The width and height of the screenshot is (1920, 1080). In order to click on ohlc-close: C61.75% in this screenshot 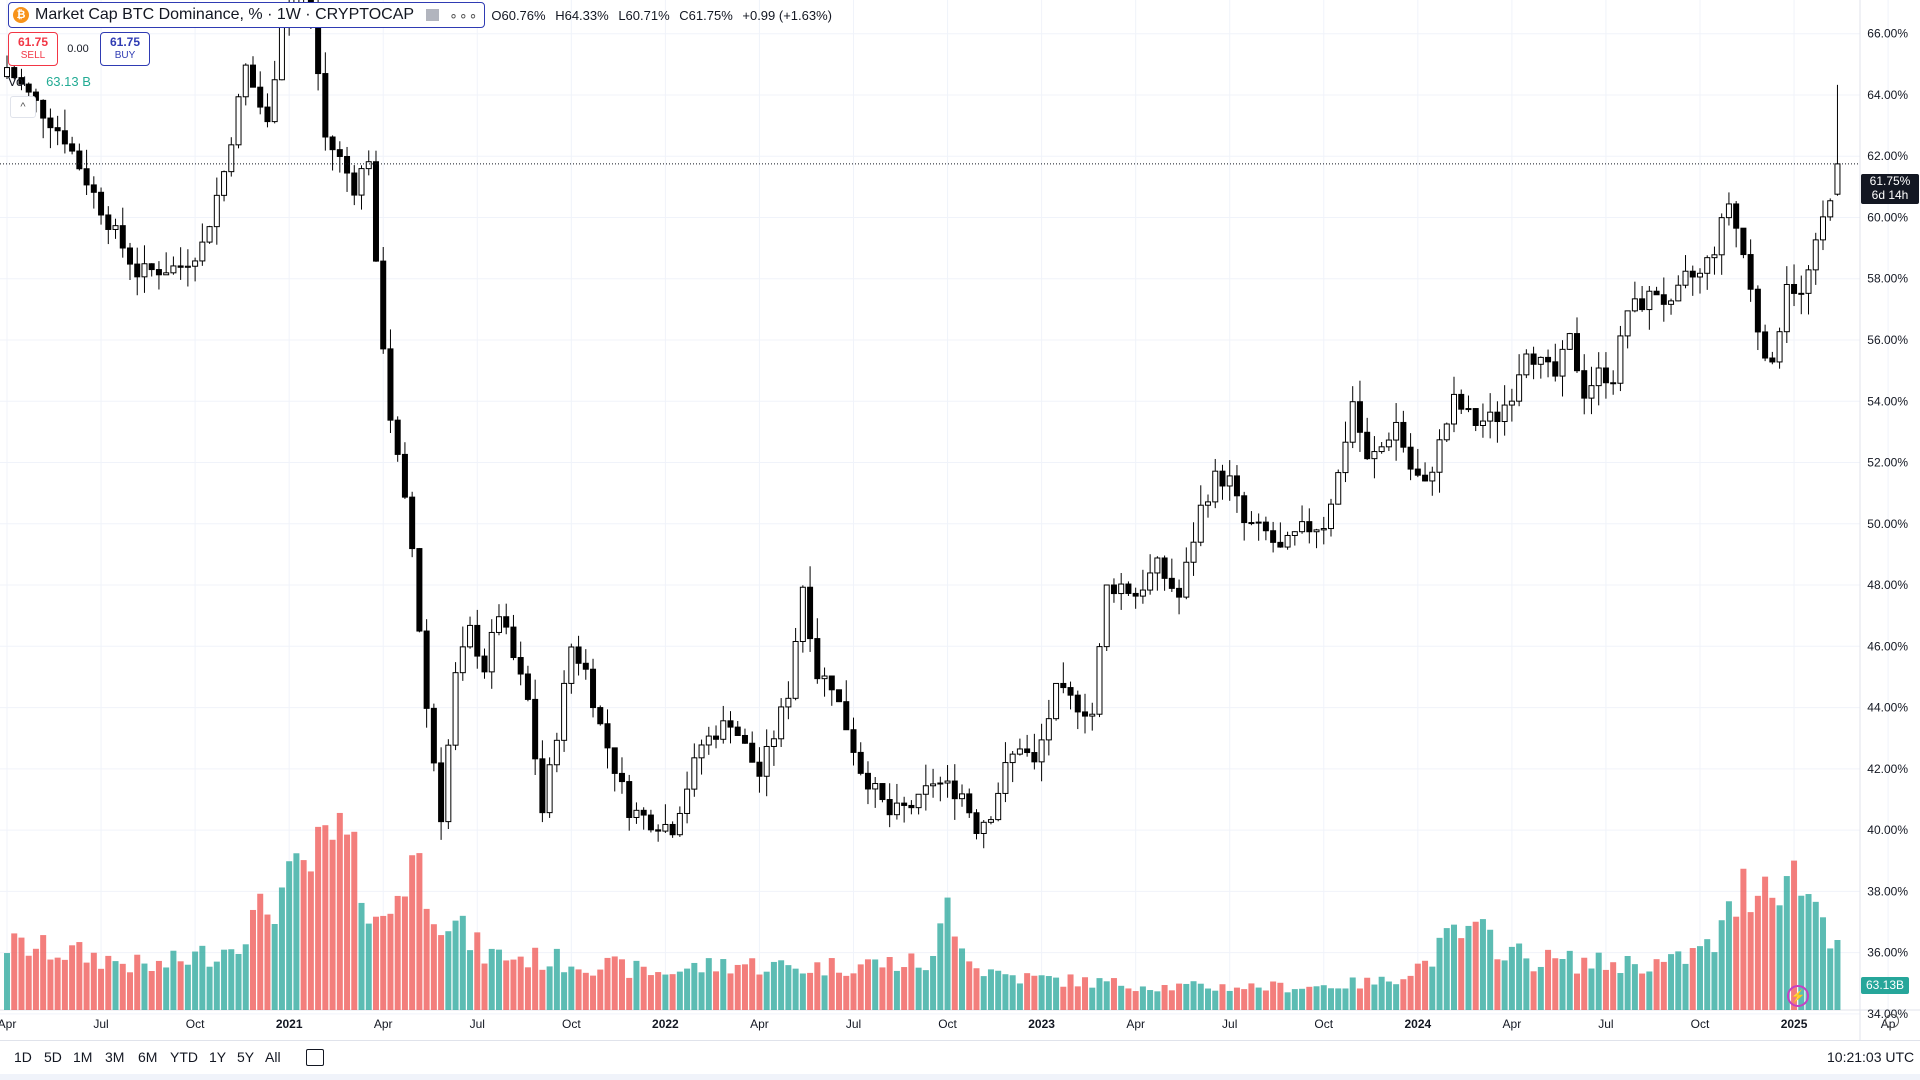, I will do `click(706, 15)`.